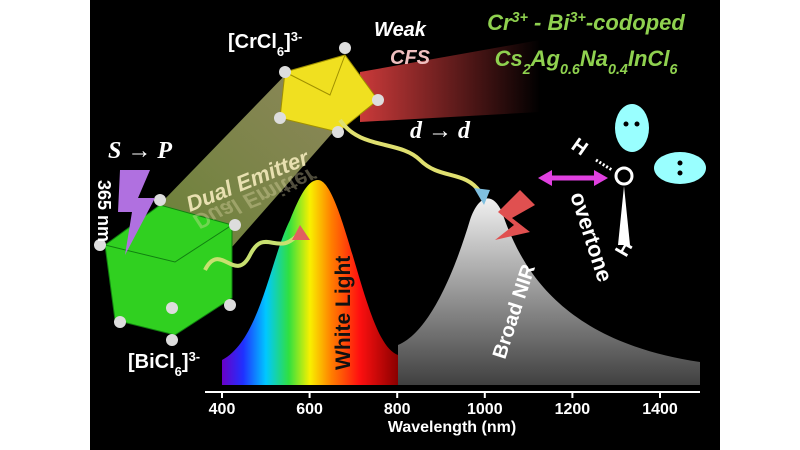  Describe the element at coordinates (450, 81) in the screenshot. I see `cfs-beam` at that location.